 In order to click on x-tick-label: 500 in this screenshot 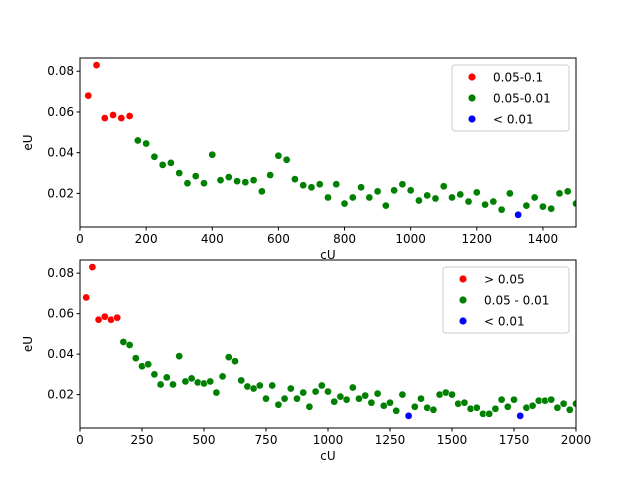, I will do `click(204, 440)`.